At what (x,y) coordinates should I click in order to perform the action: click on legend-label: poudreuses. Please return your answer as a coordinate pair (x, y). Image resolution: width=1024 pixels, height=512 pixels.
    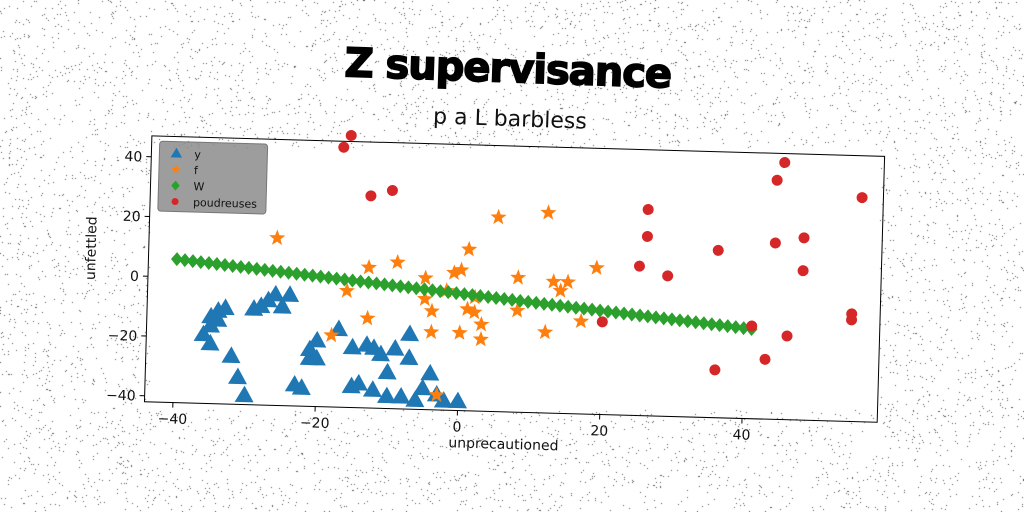
    Looking at the image, I should click on (225, 203).